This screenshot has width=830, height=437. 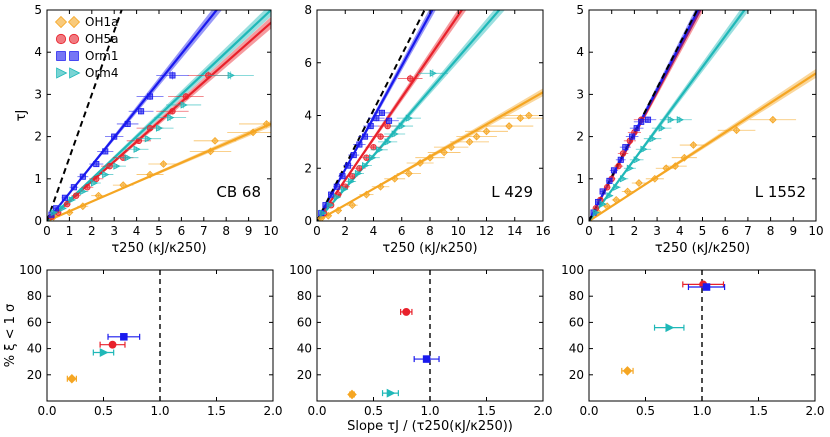 I want to click on x-tick-label: 2.0, so click(x=814, y=411).